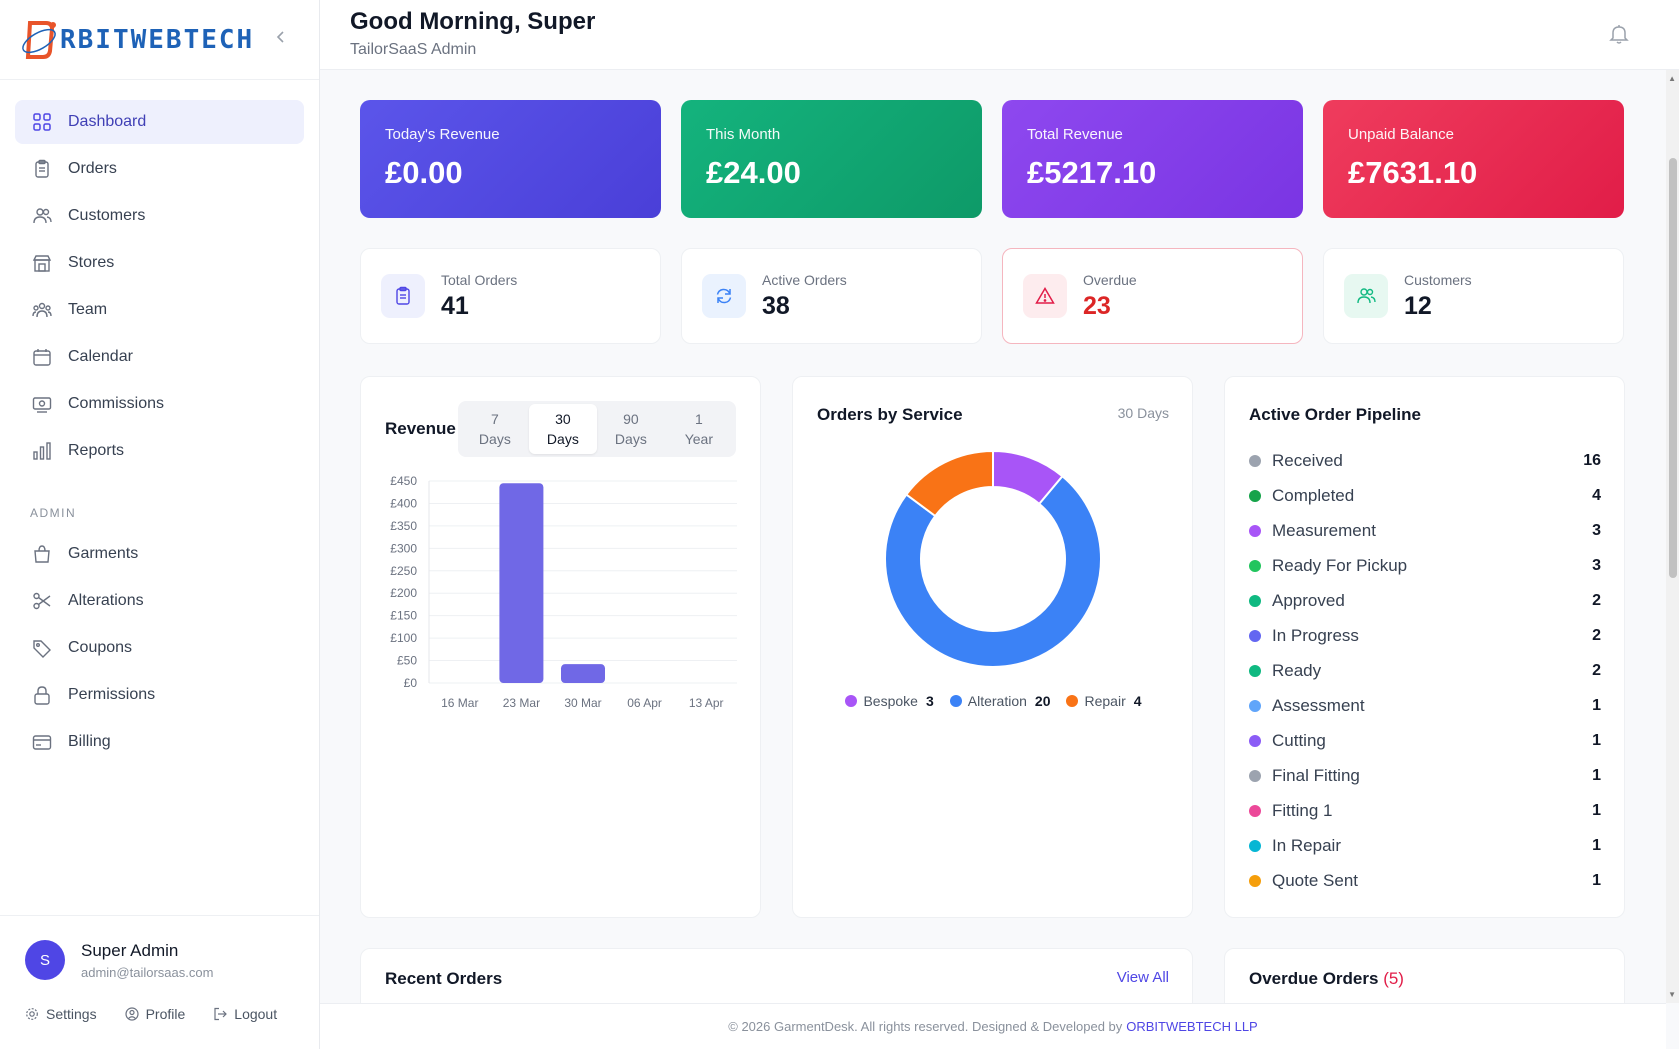 The width and height of the screenshot is (1679, 1049). Describe the element at coordinates (1393, 978) in the screenshot. I see `overdue-count: (5)` at that location.